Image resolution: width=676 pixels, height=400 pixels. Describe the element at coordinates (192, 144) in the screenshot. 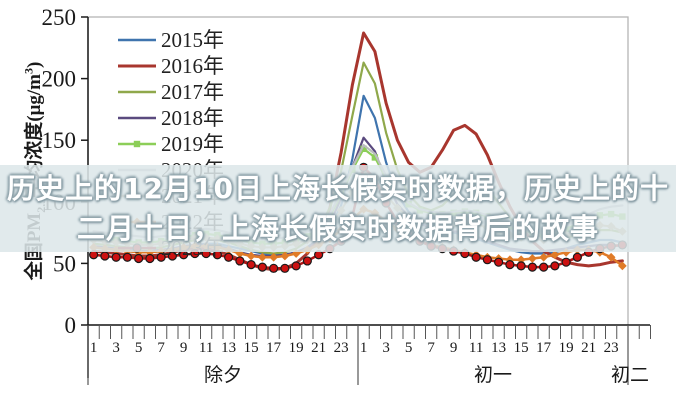

I see `legend-label: 2019年` at that location.